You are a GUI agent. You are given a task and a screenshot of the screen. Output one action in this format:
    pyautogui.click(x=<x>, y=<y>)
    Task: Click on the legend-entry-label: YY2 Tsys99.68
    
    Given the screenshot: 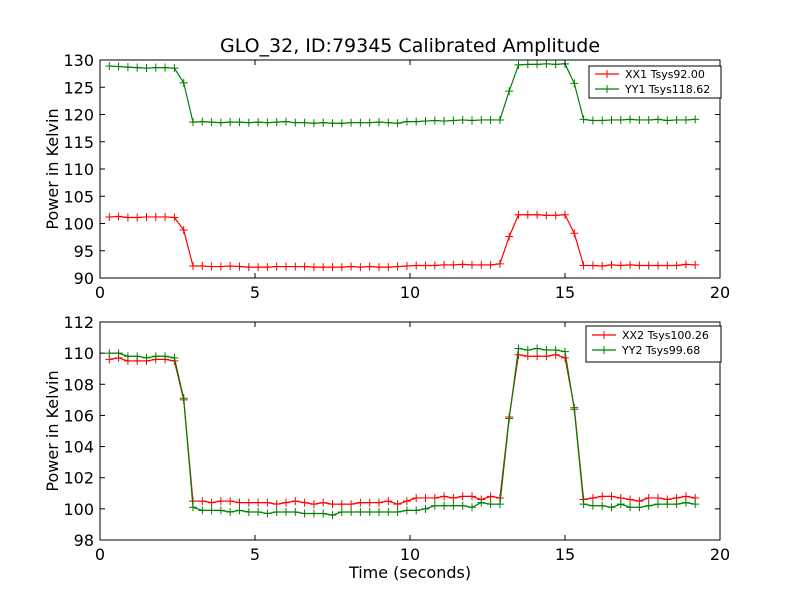 What is the action you would take?
    pyautogui.click(x=660, y=350)
    